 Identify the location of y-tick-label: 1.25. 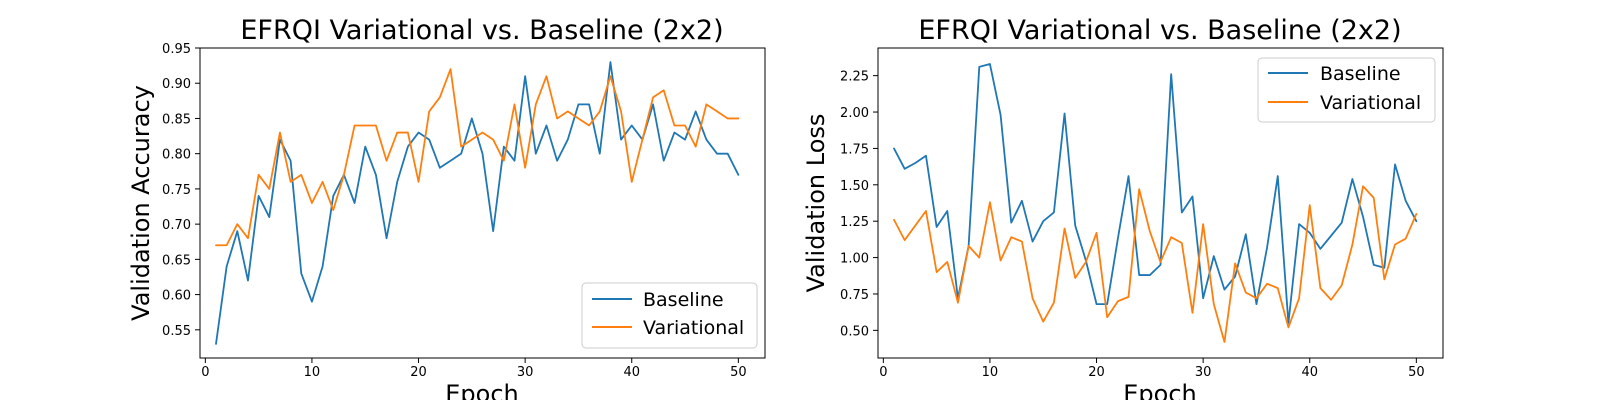
(854, 222).